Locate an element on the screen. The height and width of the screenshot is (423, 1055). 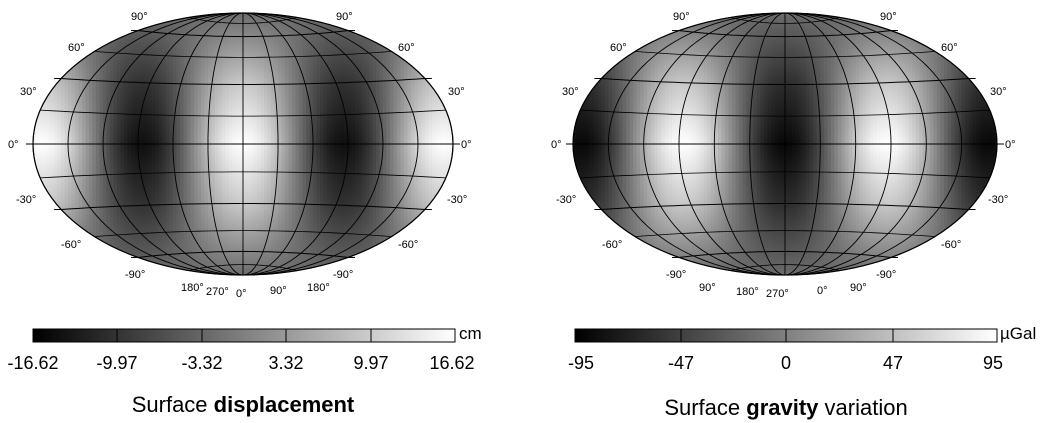
gravity-caption: Surface gravity variation is located at coordinates (785, 407).